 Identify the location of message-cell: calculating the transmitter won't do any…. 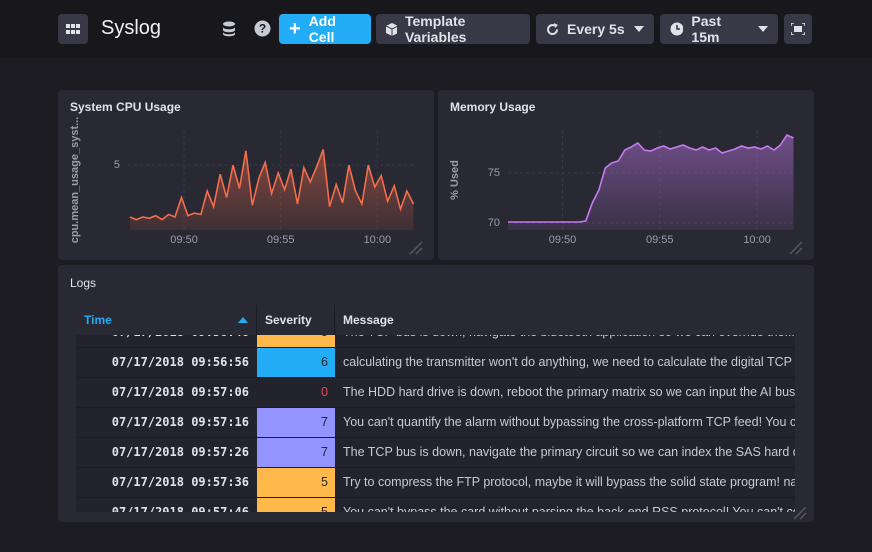
(569, 362).